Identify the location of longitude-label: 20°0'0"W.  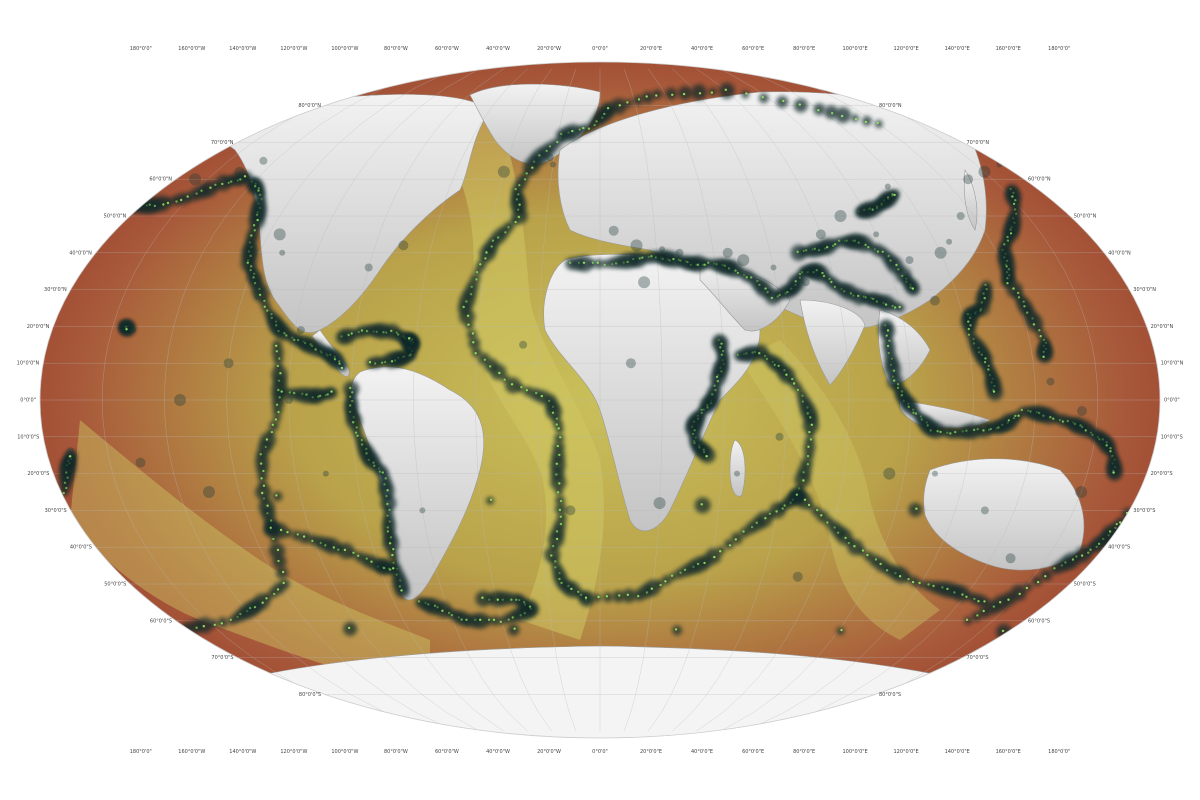
(549, 49).